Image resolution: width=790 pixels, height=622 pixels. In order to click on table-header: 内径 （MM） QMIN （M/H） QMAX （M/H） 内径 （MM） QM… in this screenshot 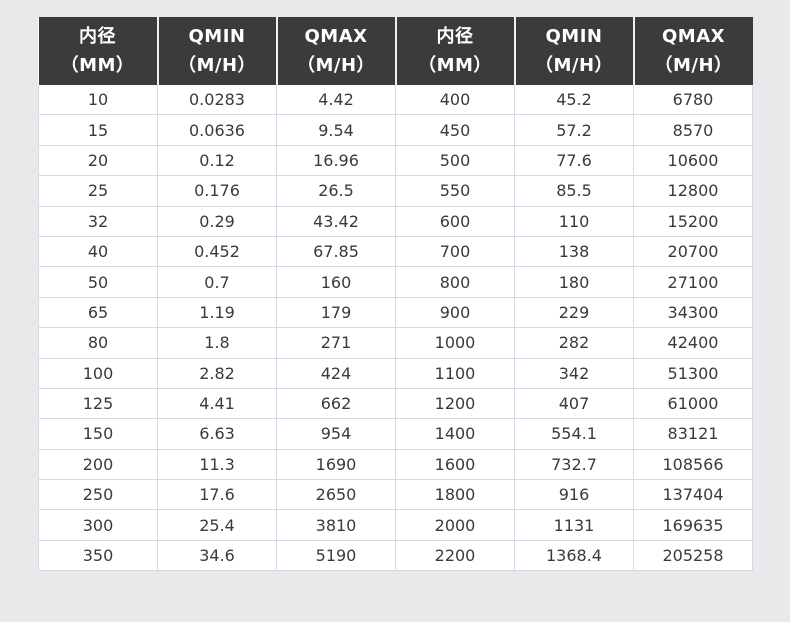, I will do `click(395, 51)`.